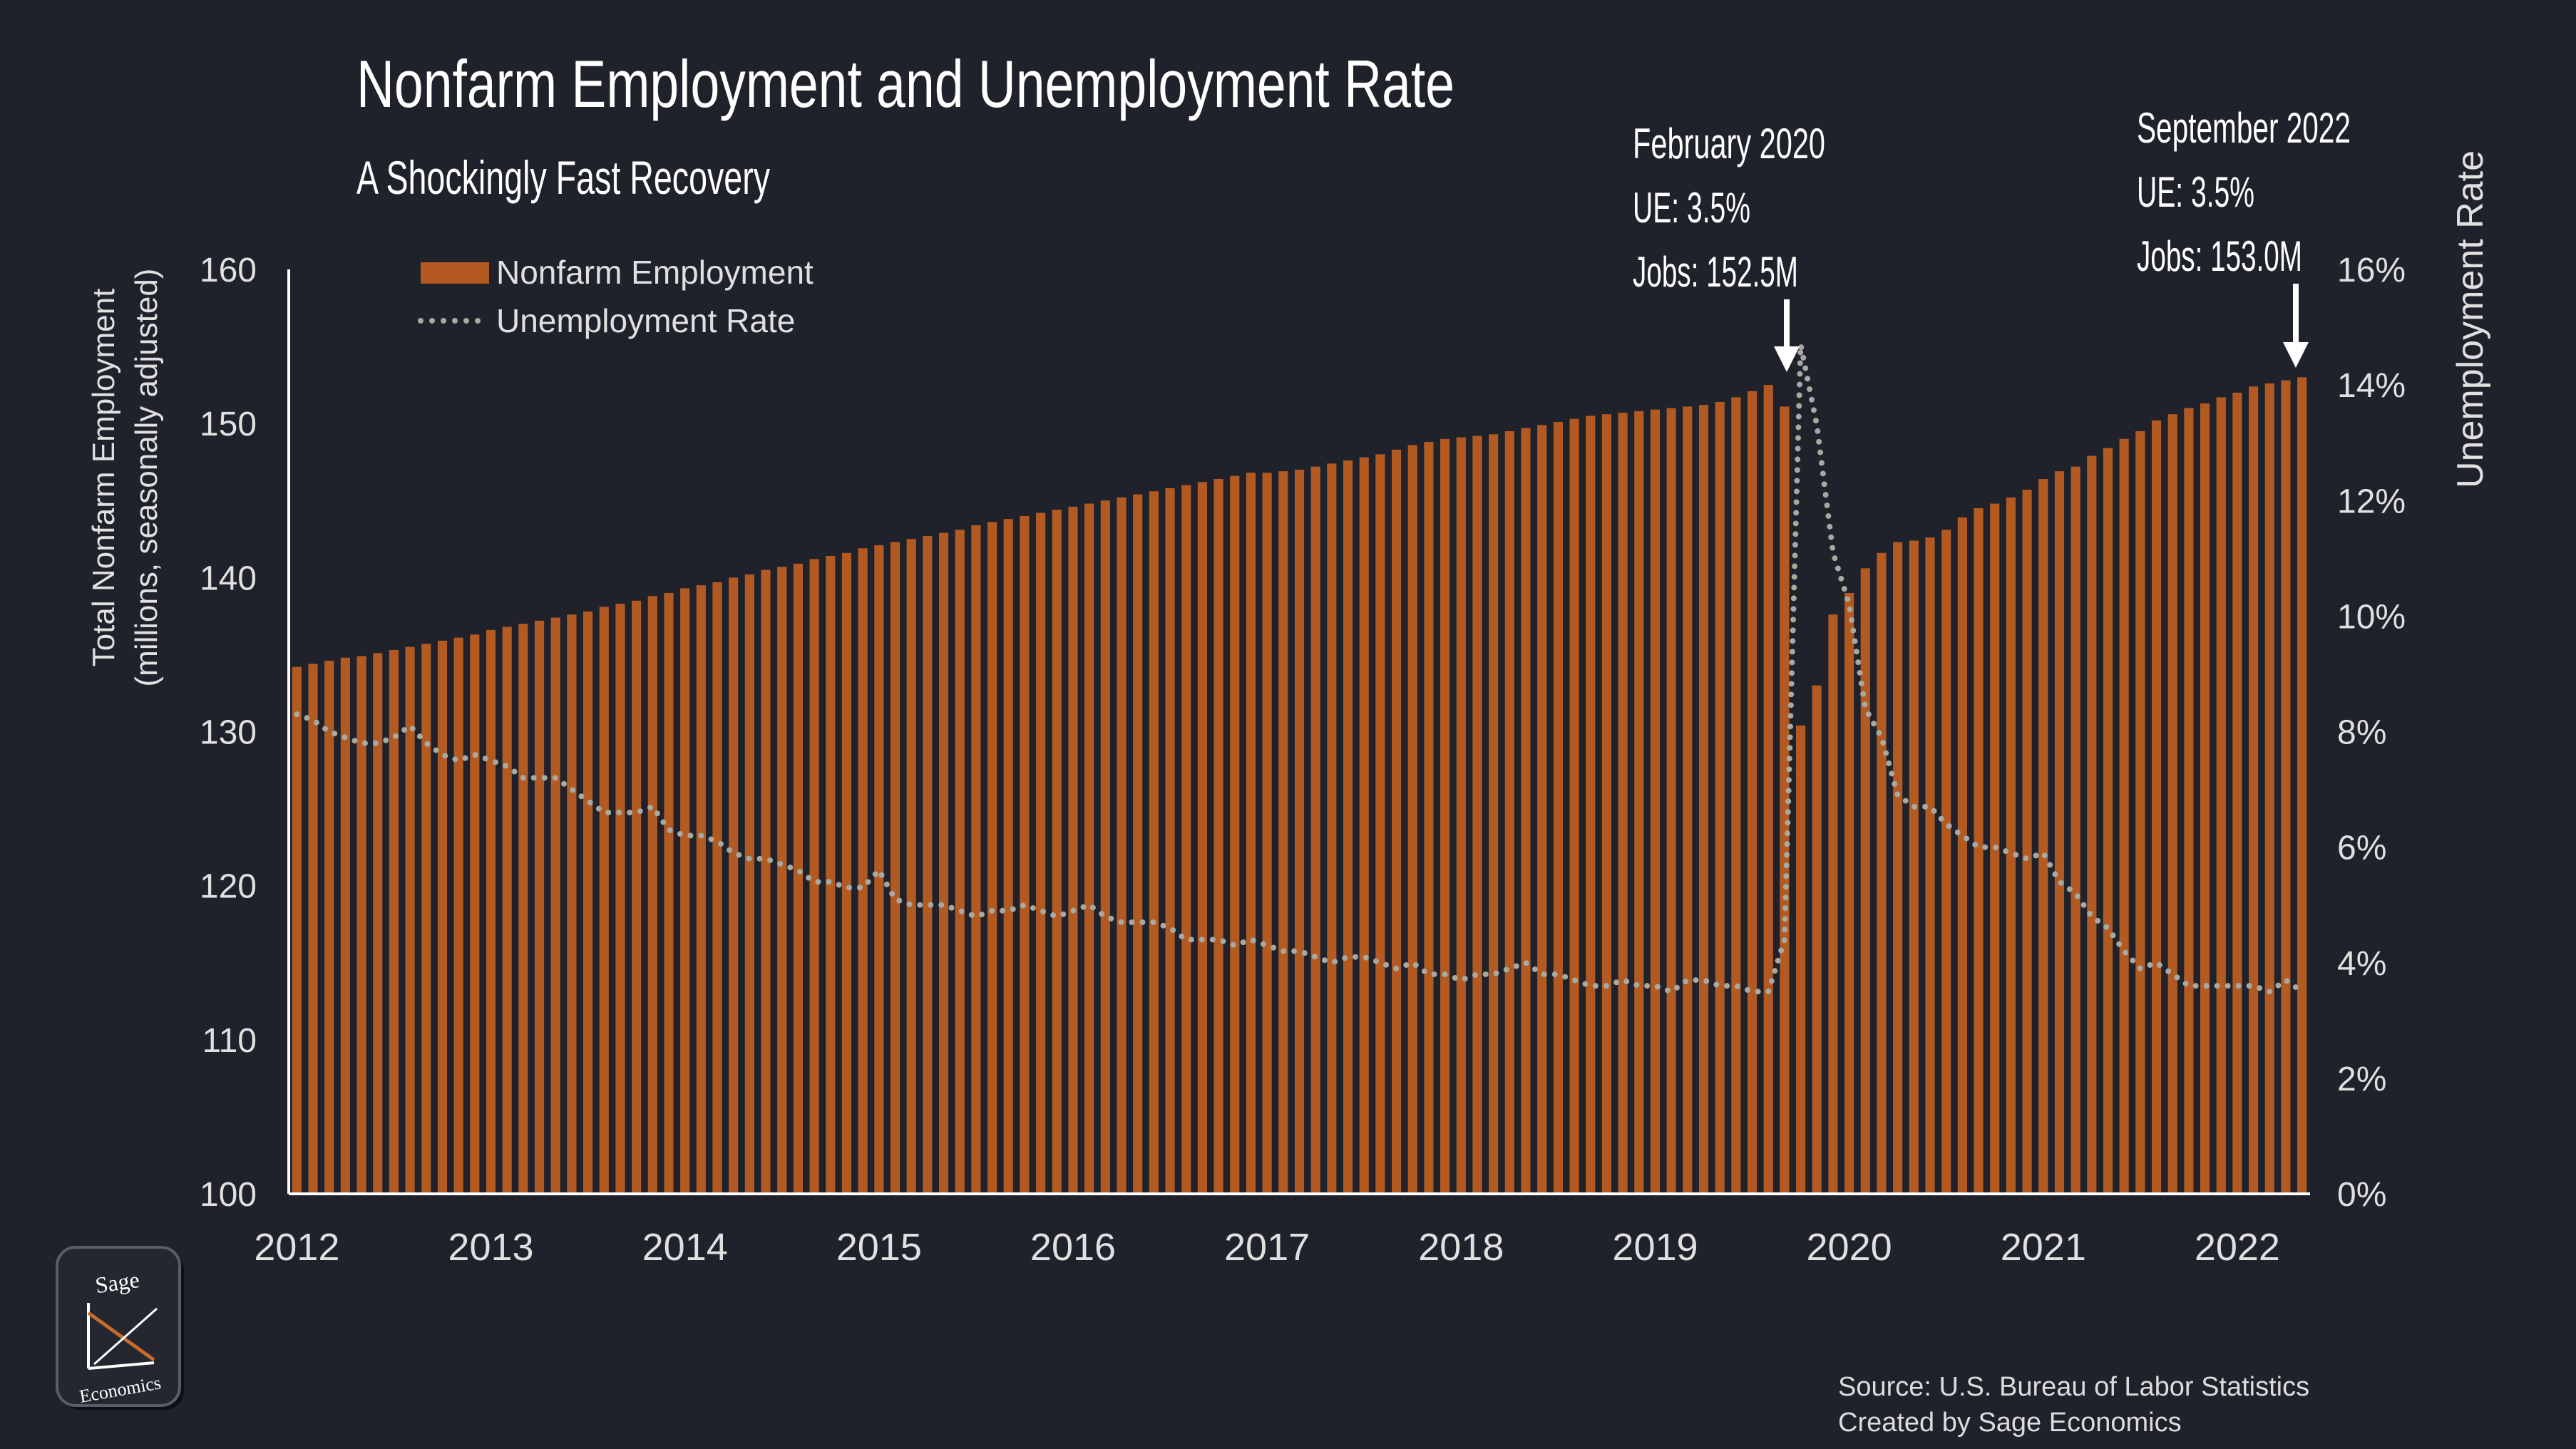 This screenshot has height=1449, width=2576. What do you see at coordinates (2371, 501) in the screenshot?
I see `y-tick-right-label: 12%` at bounding box center [2371, 501].